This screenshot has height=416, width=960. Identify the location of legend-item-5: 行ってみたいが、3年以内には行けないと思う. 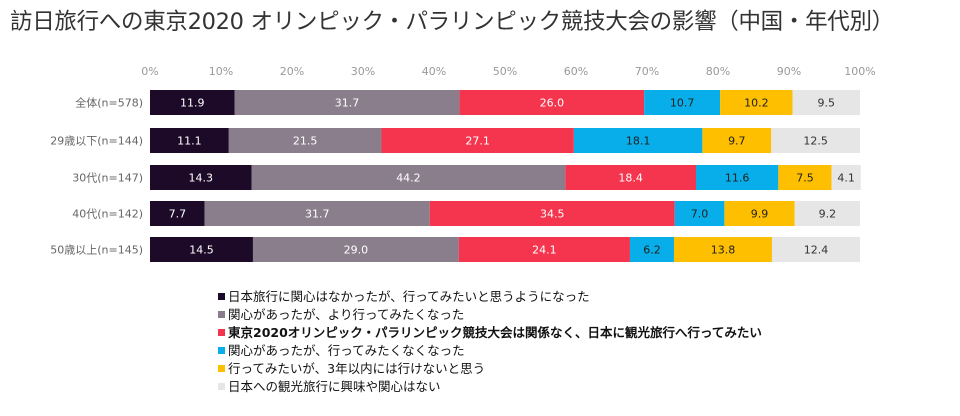
(490, 369).